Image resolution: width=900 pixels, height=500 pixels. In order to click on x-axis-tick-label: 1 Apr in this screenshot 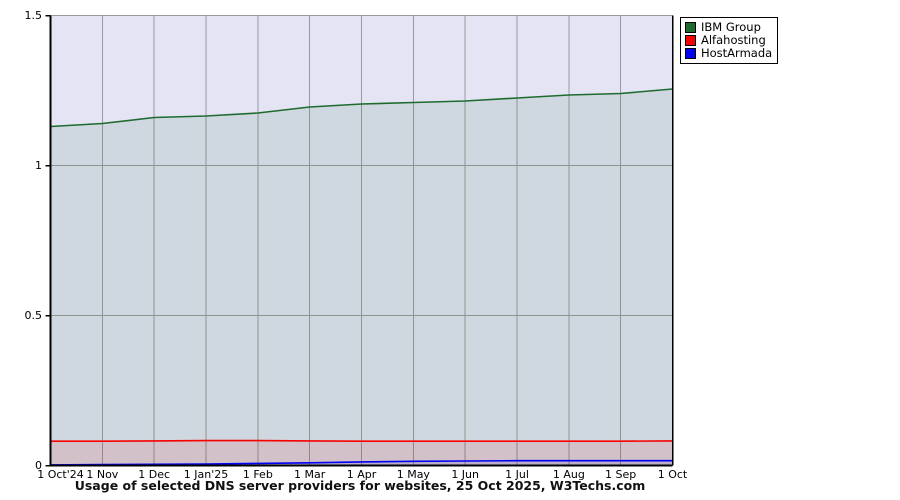, I will do `click(361, 474)`.